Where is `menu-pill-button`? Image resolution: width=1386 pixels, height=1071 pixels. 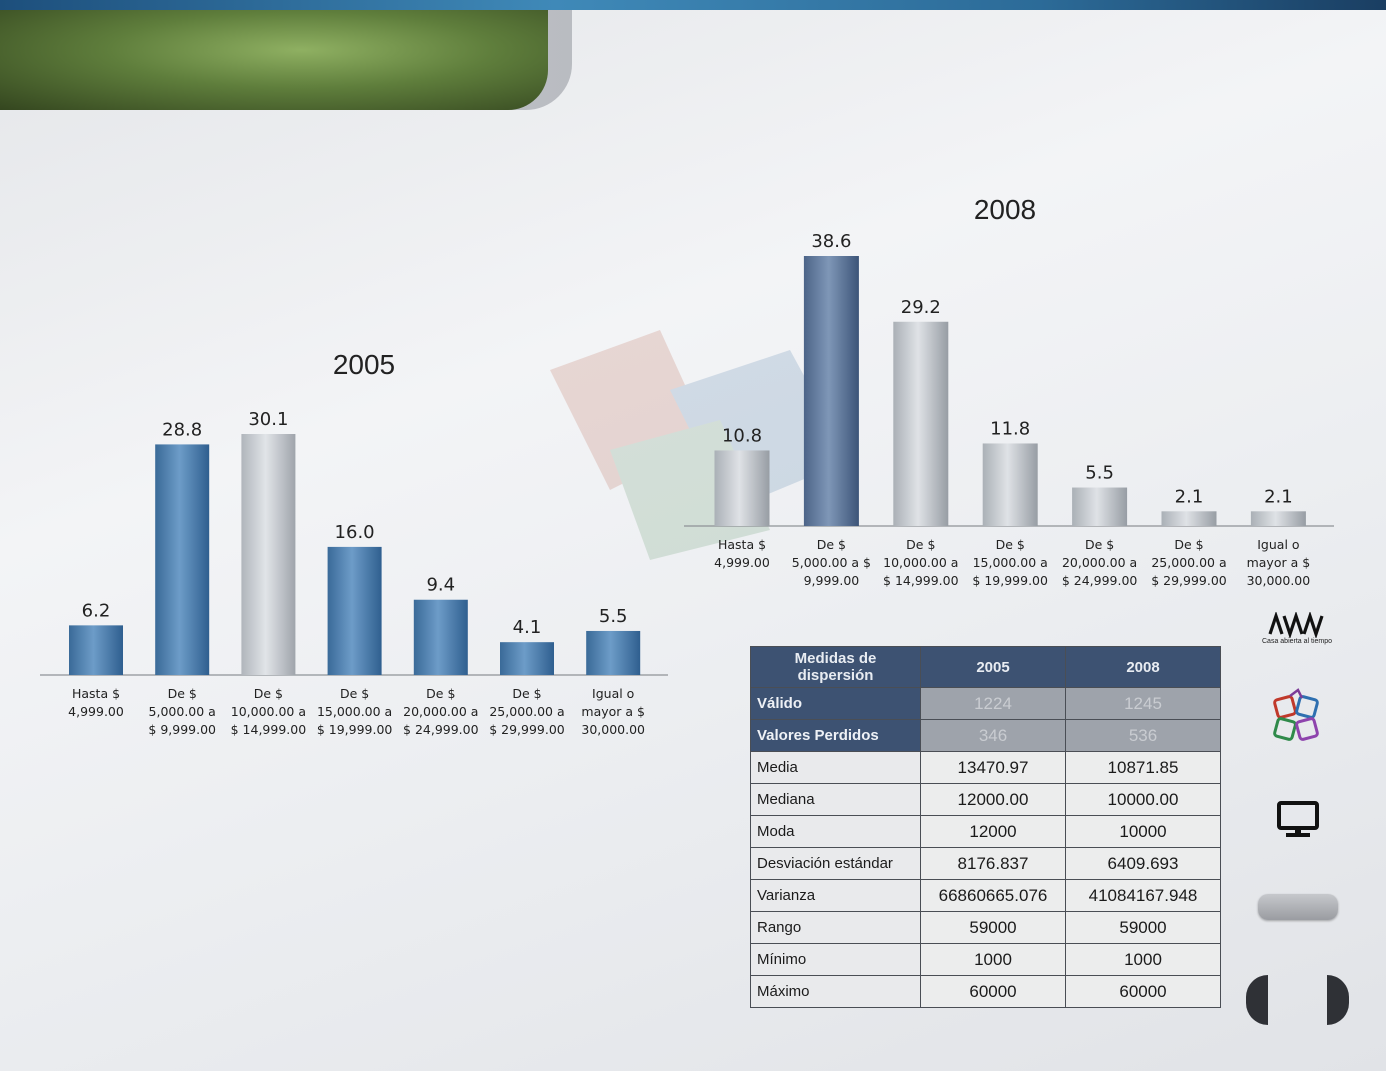
menu-pill-button is located at coordinates (1298, 907).